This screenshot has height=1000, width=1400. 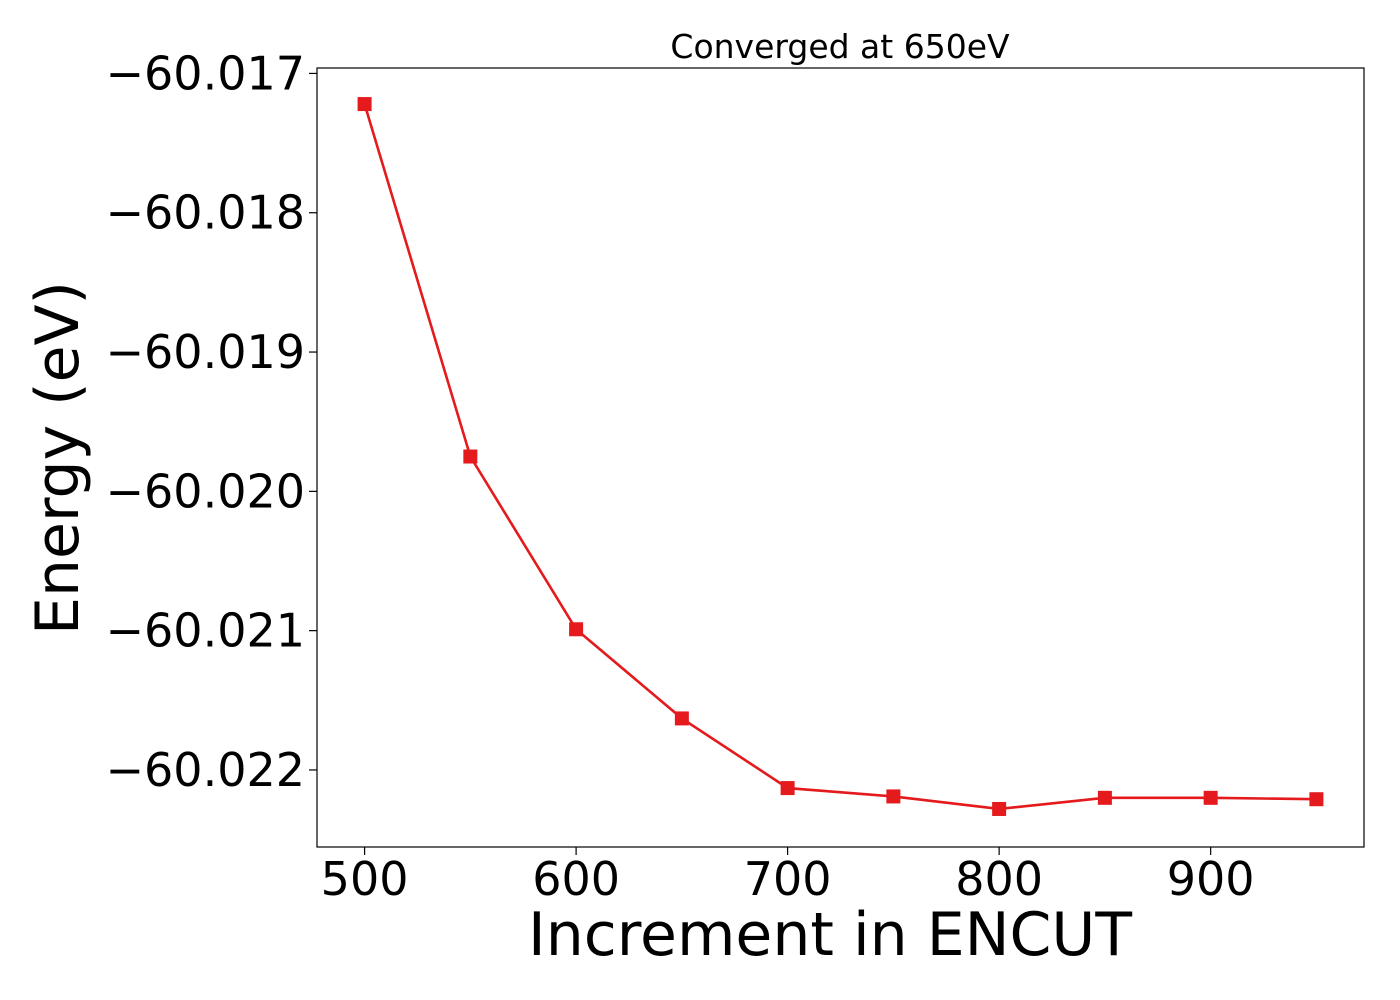 I want to click on x-tick-label: 500, so click(x=365, y=879).